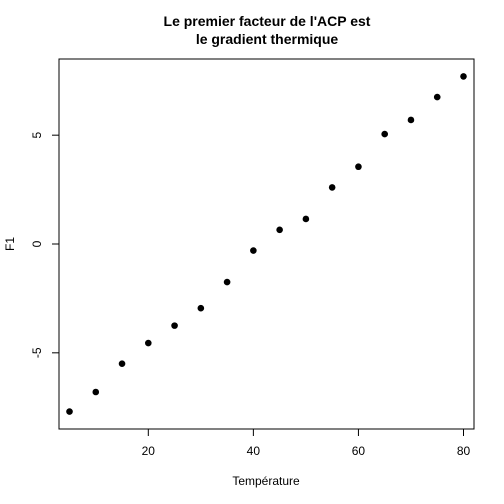 The image size is (504, 504). What do you see at coordinates (37, 135) in the screenshot?
I see `y-tick-label: 5` at bounding box center [37, 135].